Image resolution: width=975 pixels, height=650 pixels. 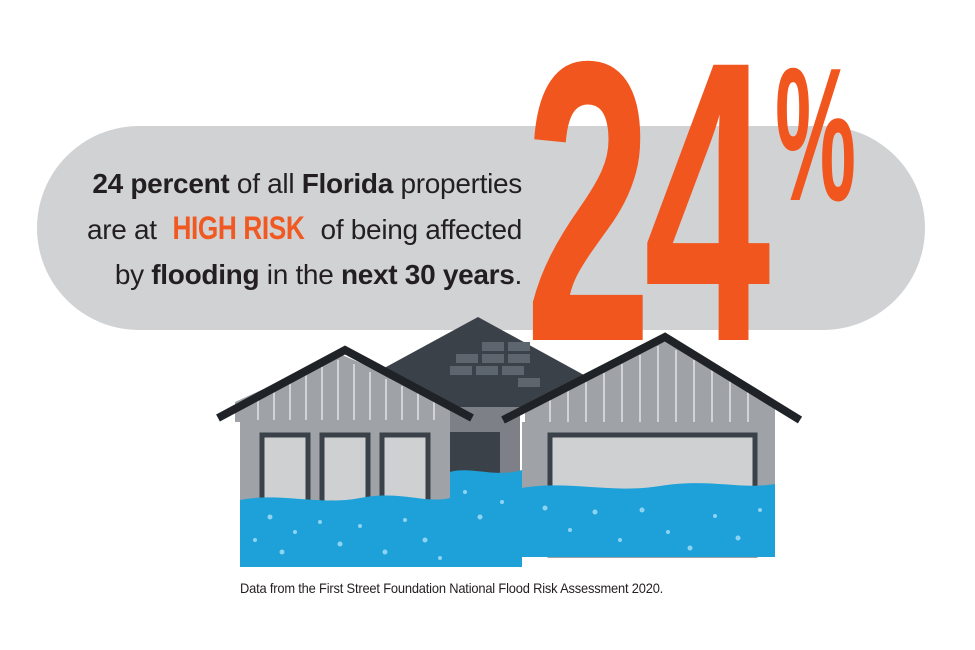 What do you see at coordinates (486, 507) in the screenshot?
I see `flood-water-center` at bounding box center [486, 507].